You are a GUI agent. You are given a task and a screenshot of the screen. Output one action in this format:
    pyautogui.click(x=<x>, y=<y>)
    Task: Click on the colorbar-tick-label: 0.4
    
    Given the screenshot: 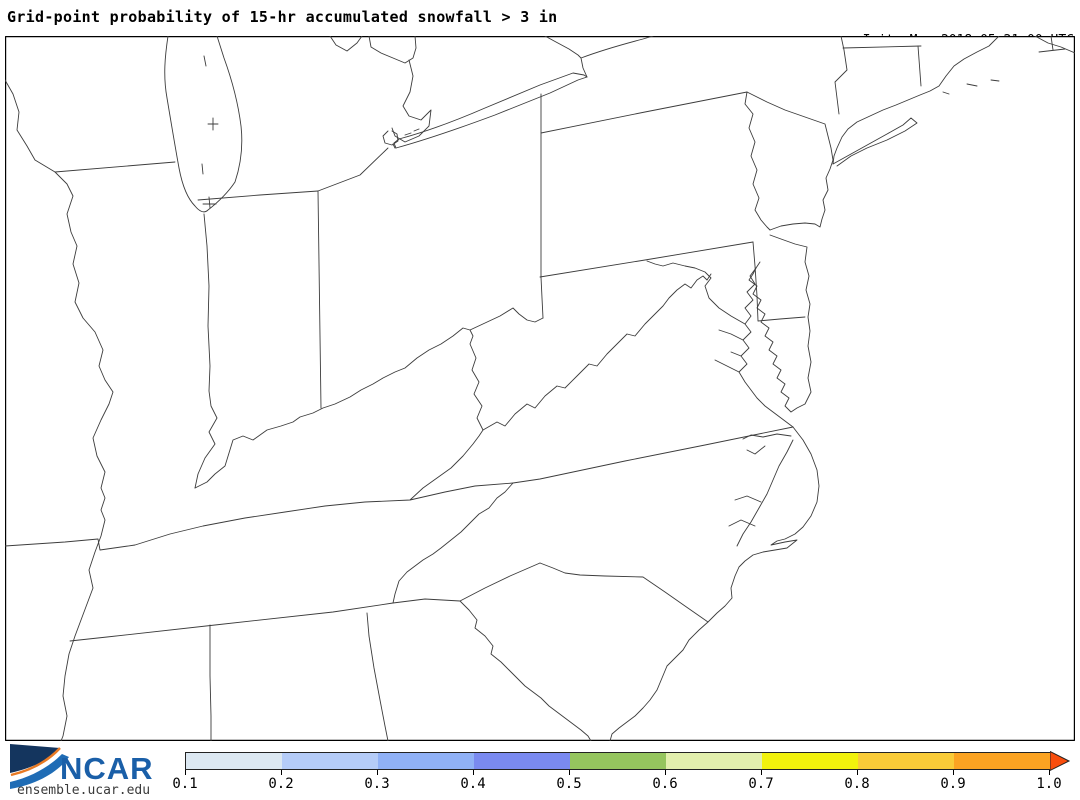 What is the action you would take?
    pyautogui.click(x=473, y=784)
    